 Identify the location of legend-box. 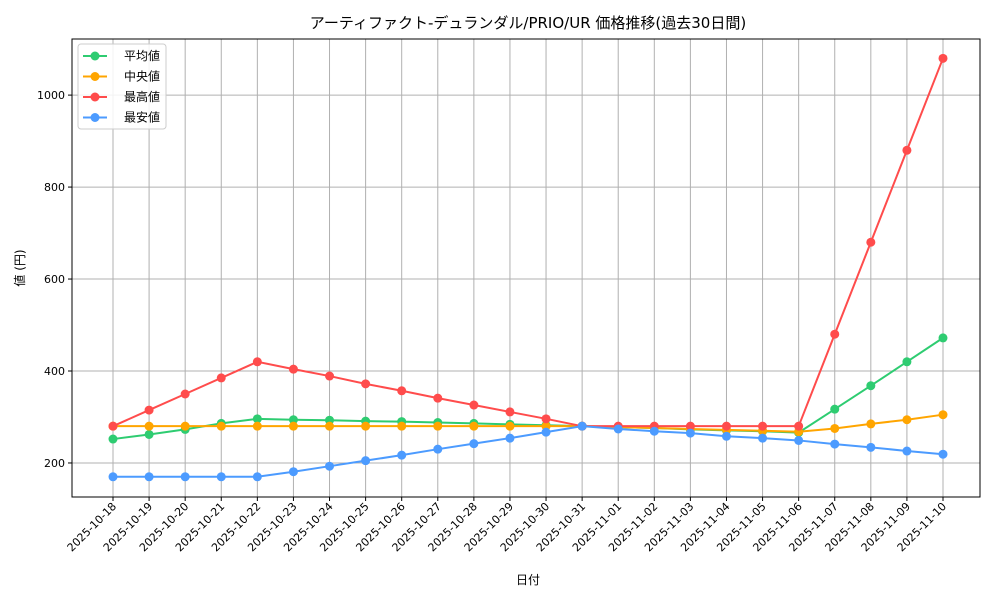
(122, 86).